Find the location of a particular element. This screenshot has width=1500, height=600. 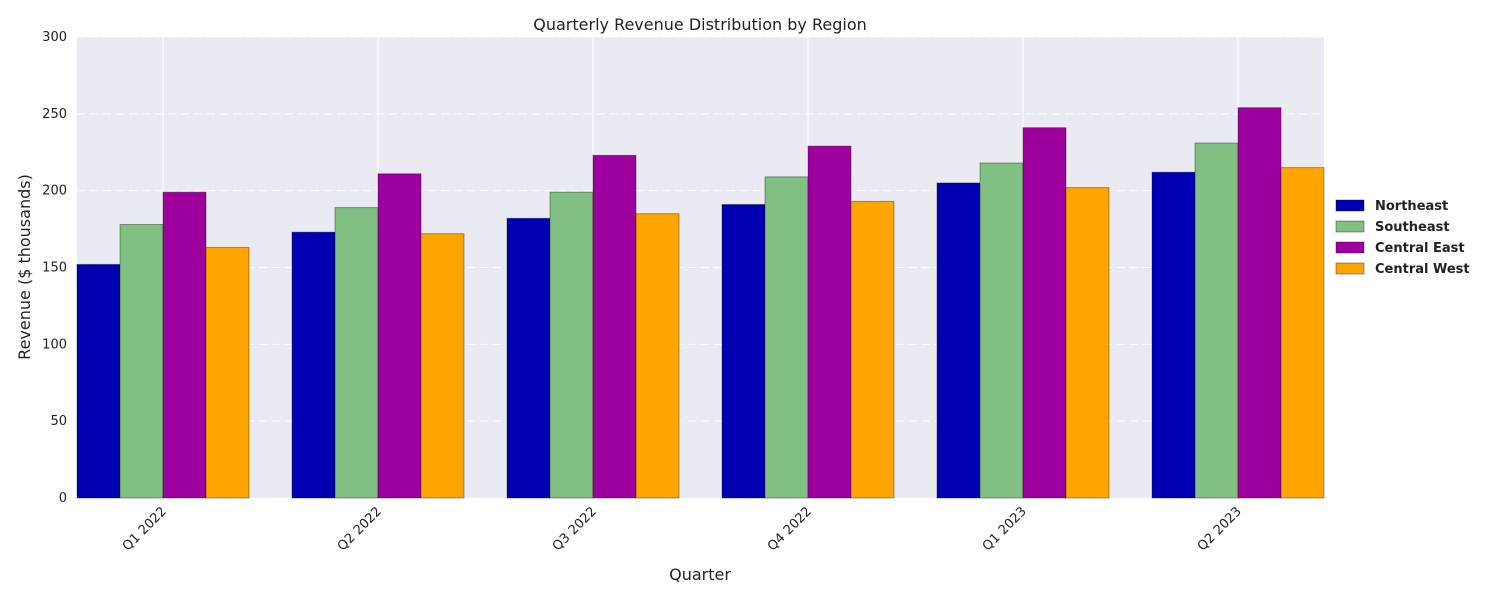

y-tick-label: 50 is located at coordinates (58, 421).